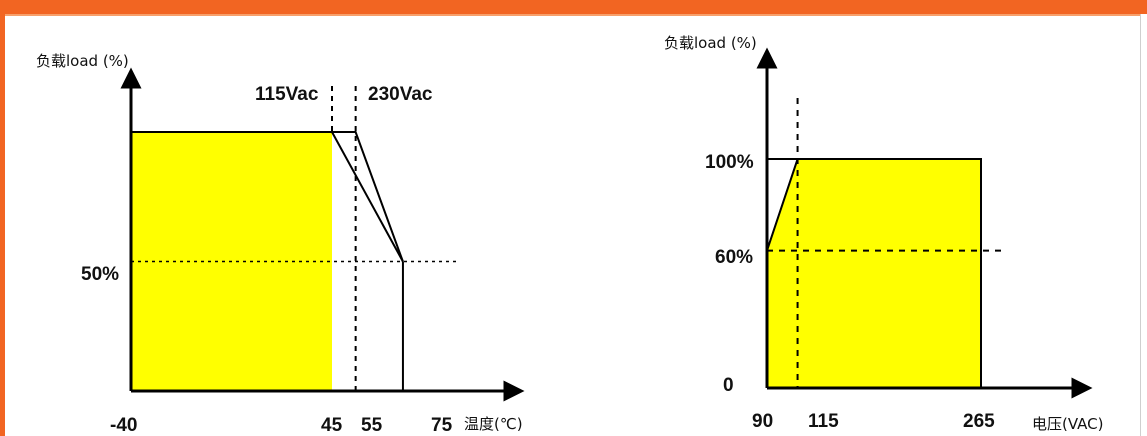 The height and width of the screenshot is (436, 1147). Describe the element at coordinates (573, 15) in the screenshot. I see `title-band-divider` at that location.